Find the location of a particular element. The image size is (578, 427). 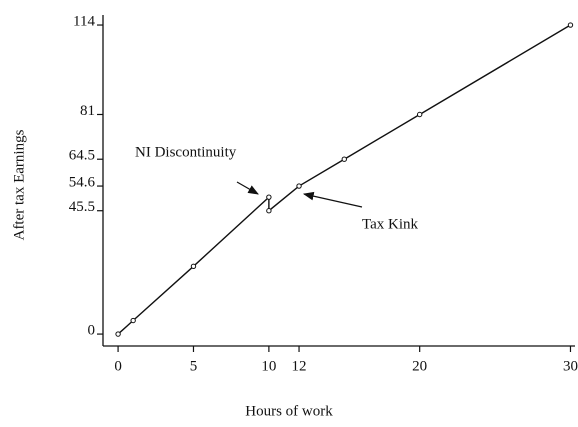

annotation: Tax Kink is located at coordinates (390, 224).